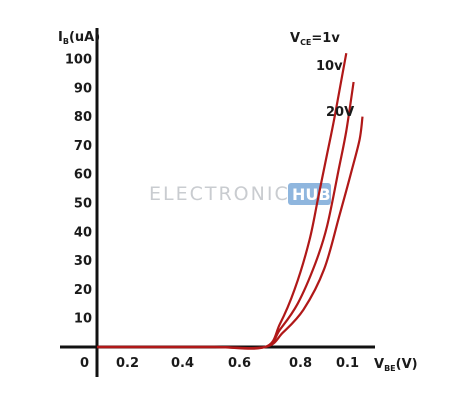 This screenshot has height=403, width=455. I want to click on x-axis-title: VBE(V), so click(396, 365).